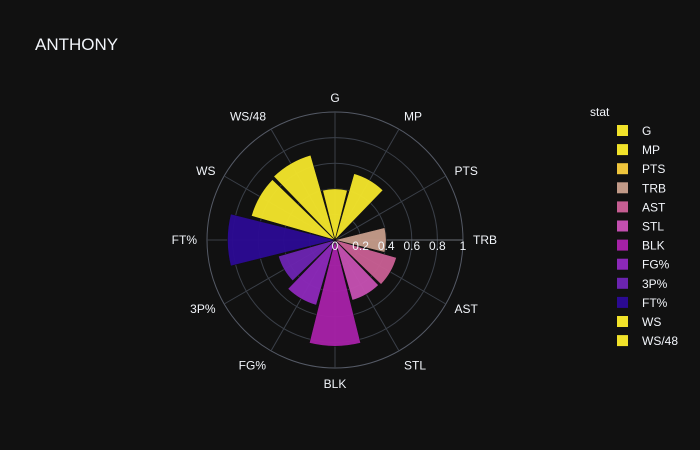  I want to click on angular-label-3p-: 3P%, so click(203, 309).